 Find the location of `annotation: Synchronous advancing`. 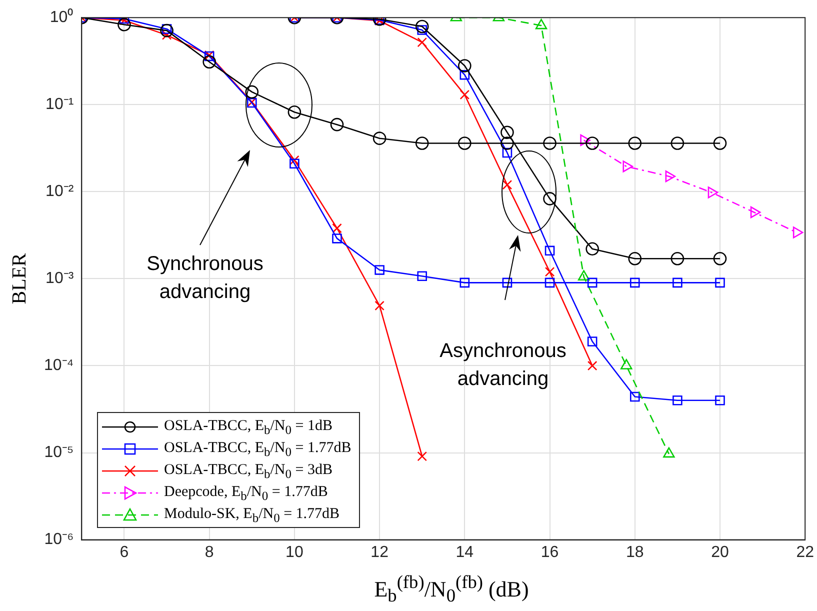

annotation: Synchronous advancing is located at coordinates (205, 278).